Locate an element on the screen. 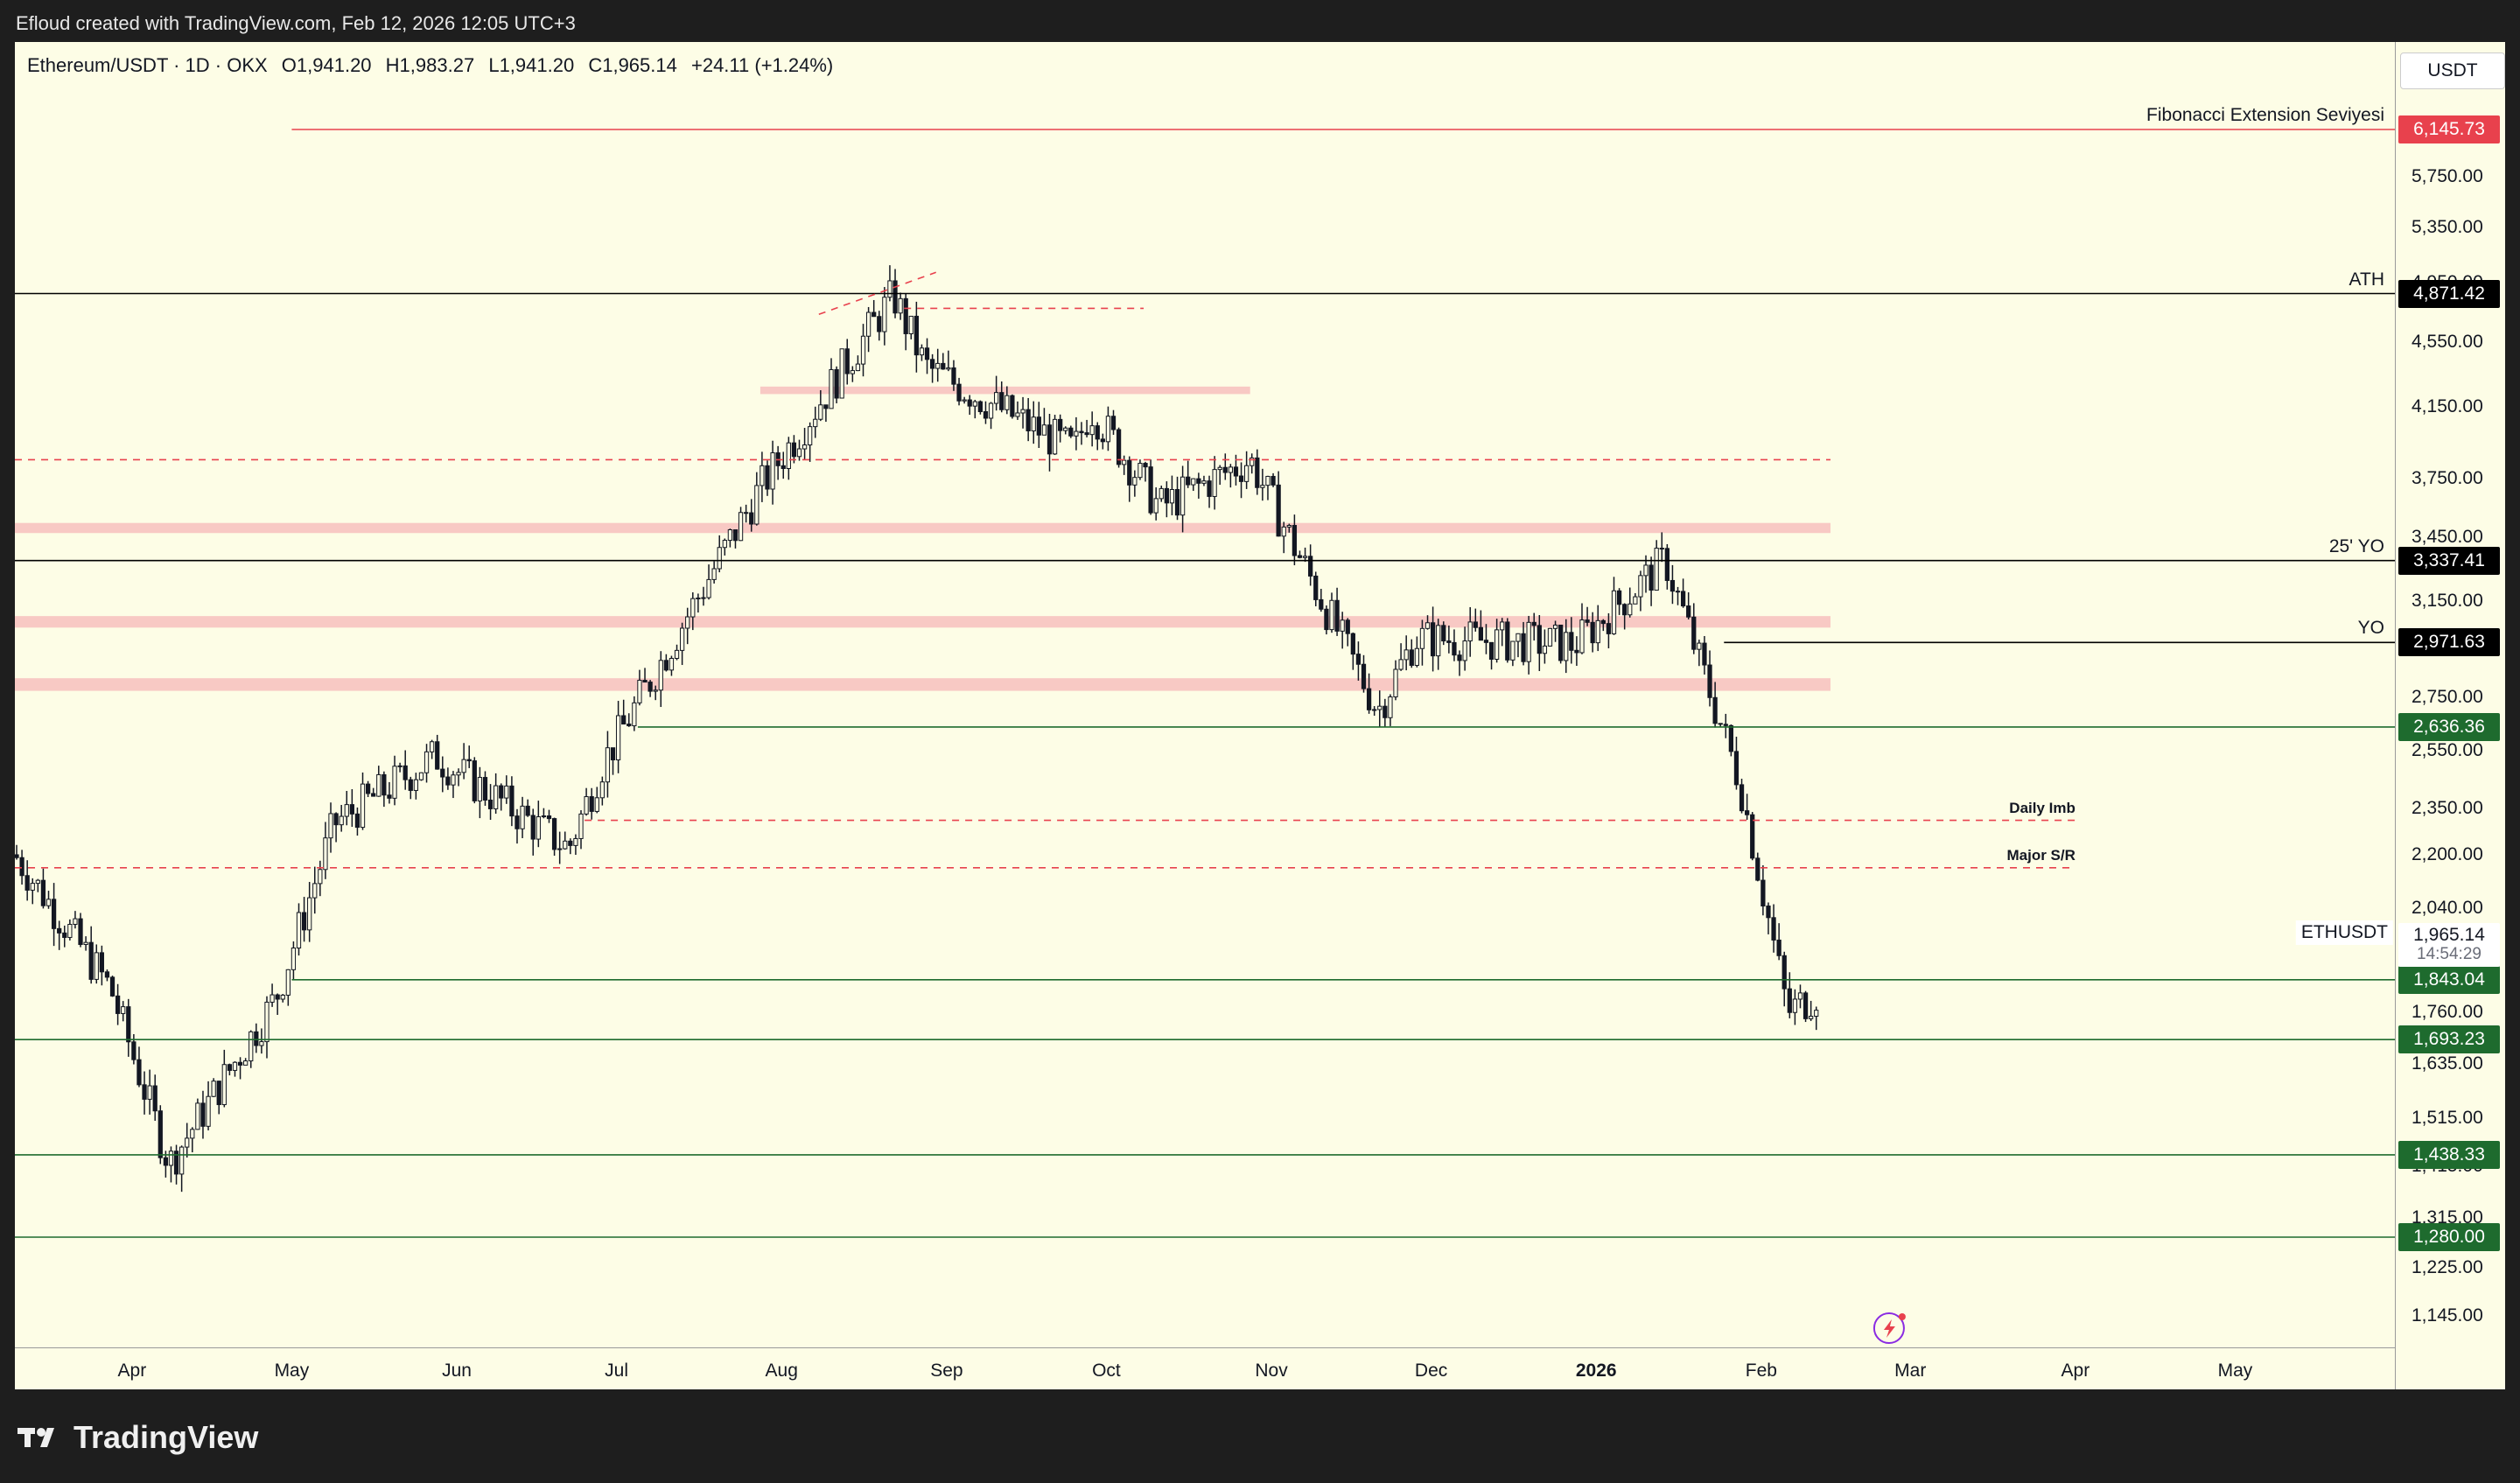  level-label-major-sr: Major S/R is located at coordinates (2041, 855).